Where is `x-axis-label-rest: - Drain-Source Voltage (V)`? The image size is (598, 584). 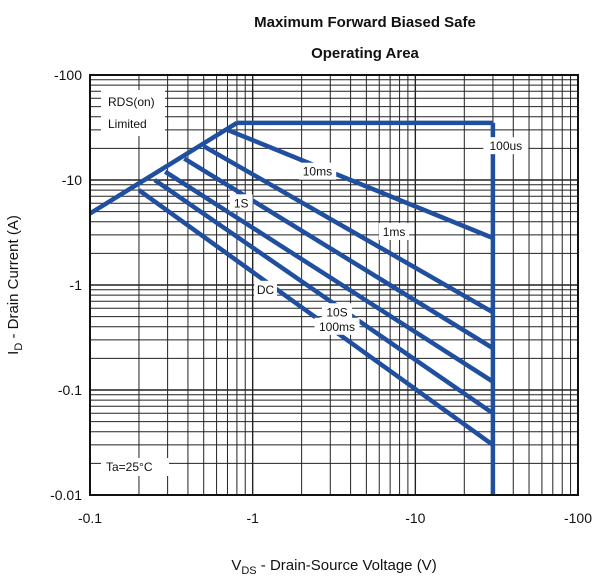
x-axis-label-rest: - Drain-Source Voltage (V) is located at coordinates (347, 565).